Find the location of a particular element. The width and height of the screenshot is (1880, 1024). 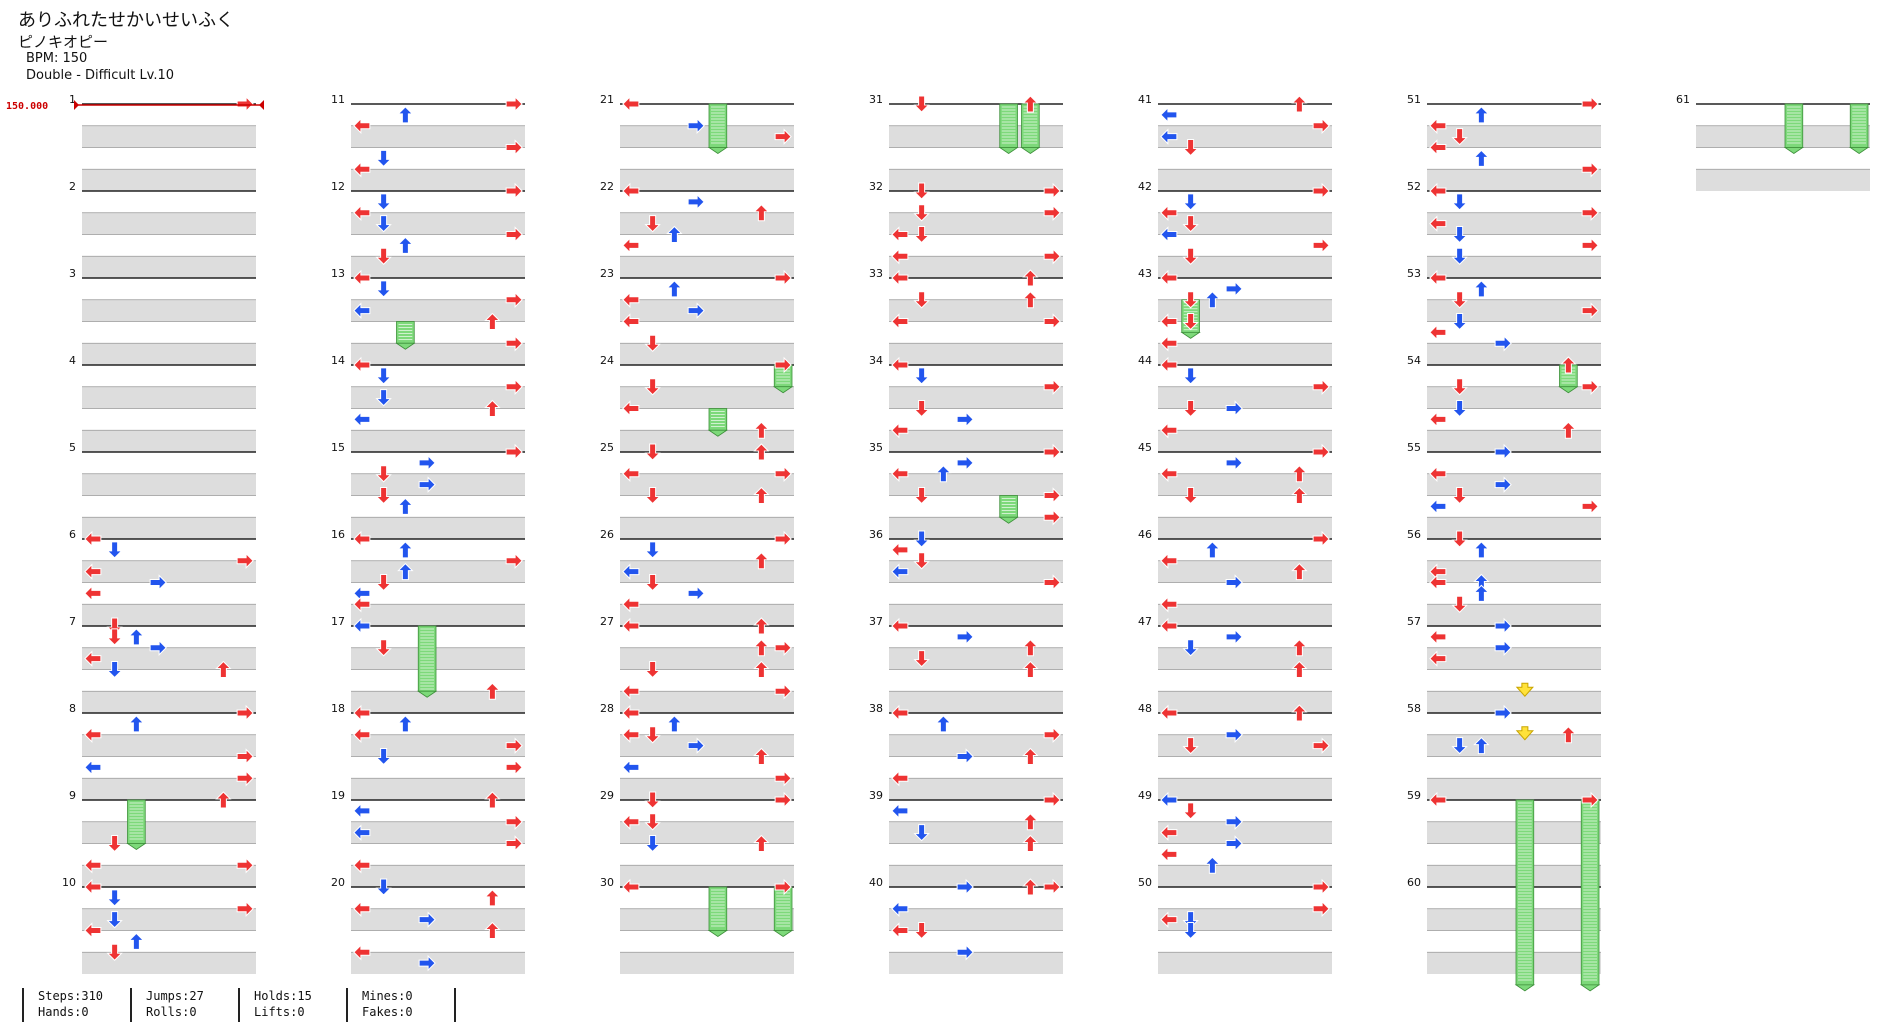

stat-fakes: Fakes:0 is located at coordinates (387, 1012).